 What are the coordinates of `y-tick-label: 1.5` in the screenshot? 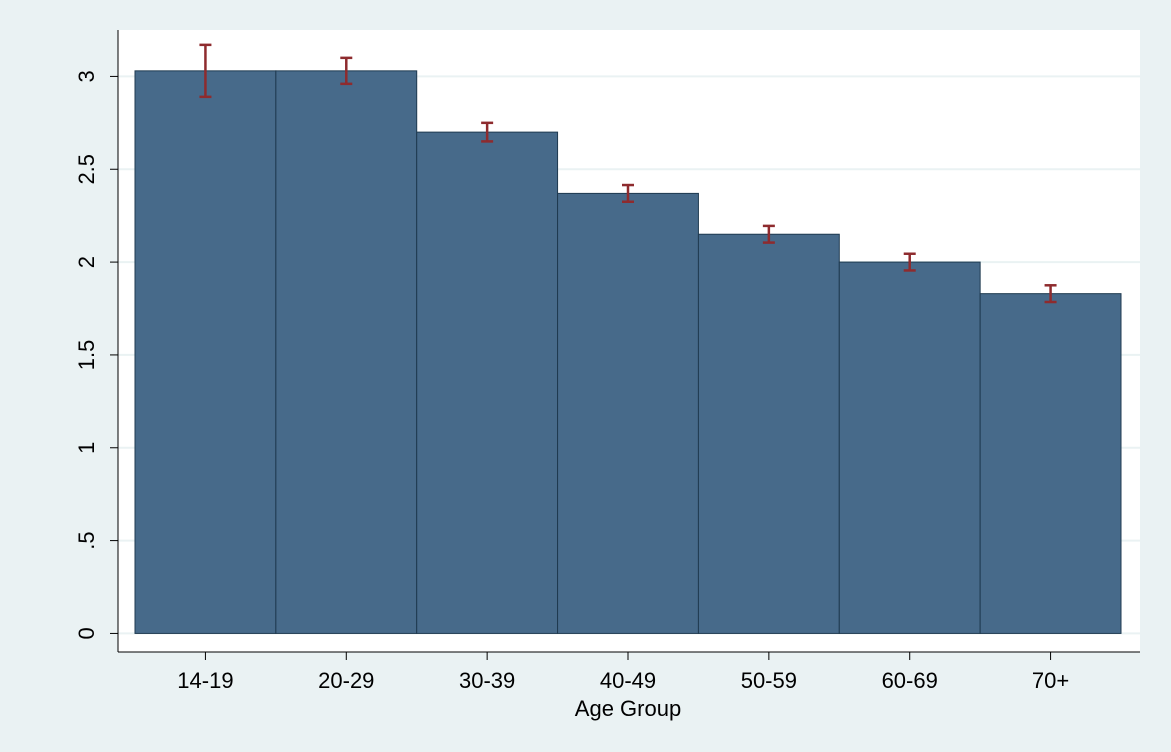 It's located at (86, 355).